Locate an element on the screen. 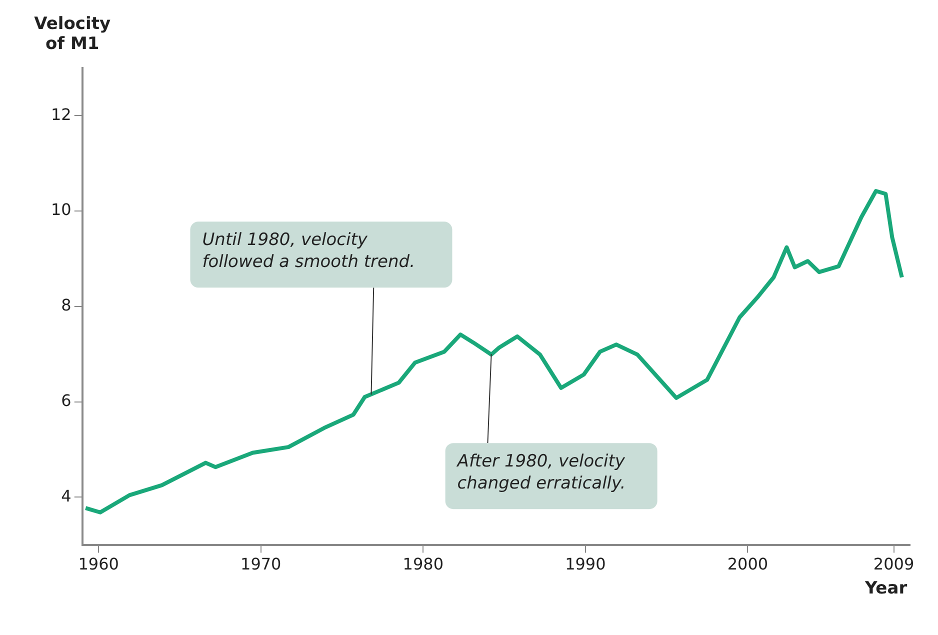 The image size is (938, 635). y-axis-title: Velocity of M1 is located at coordinates (72, 34).